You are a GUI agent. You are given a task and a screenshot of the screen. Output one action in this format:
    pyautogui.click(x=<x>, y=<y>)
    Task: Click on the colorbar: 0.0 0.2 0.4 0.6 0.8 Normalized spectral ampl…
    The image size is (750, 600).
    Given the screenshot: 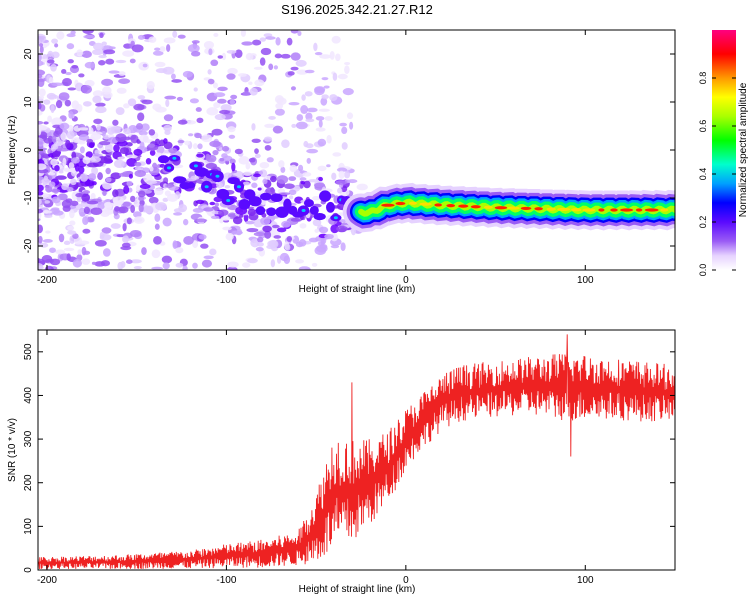 What is the action you would take?
    pyautogui.click(x=723, y=153)
    